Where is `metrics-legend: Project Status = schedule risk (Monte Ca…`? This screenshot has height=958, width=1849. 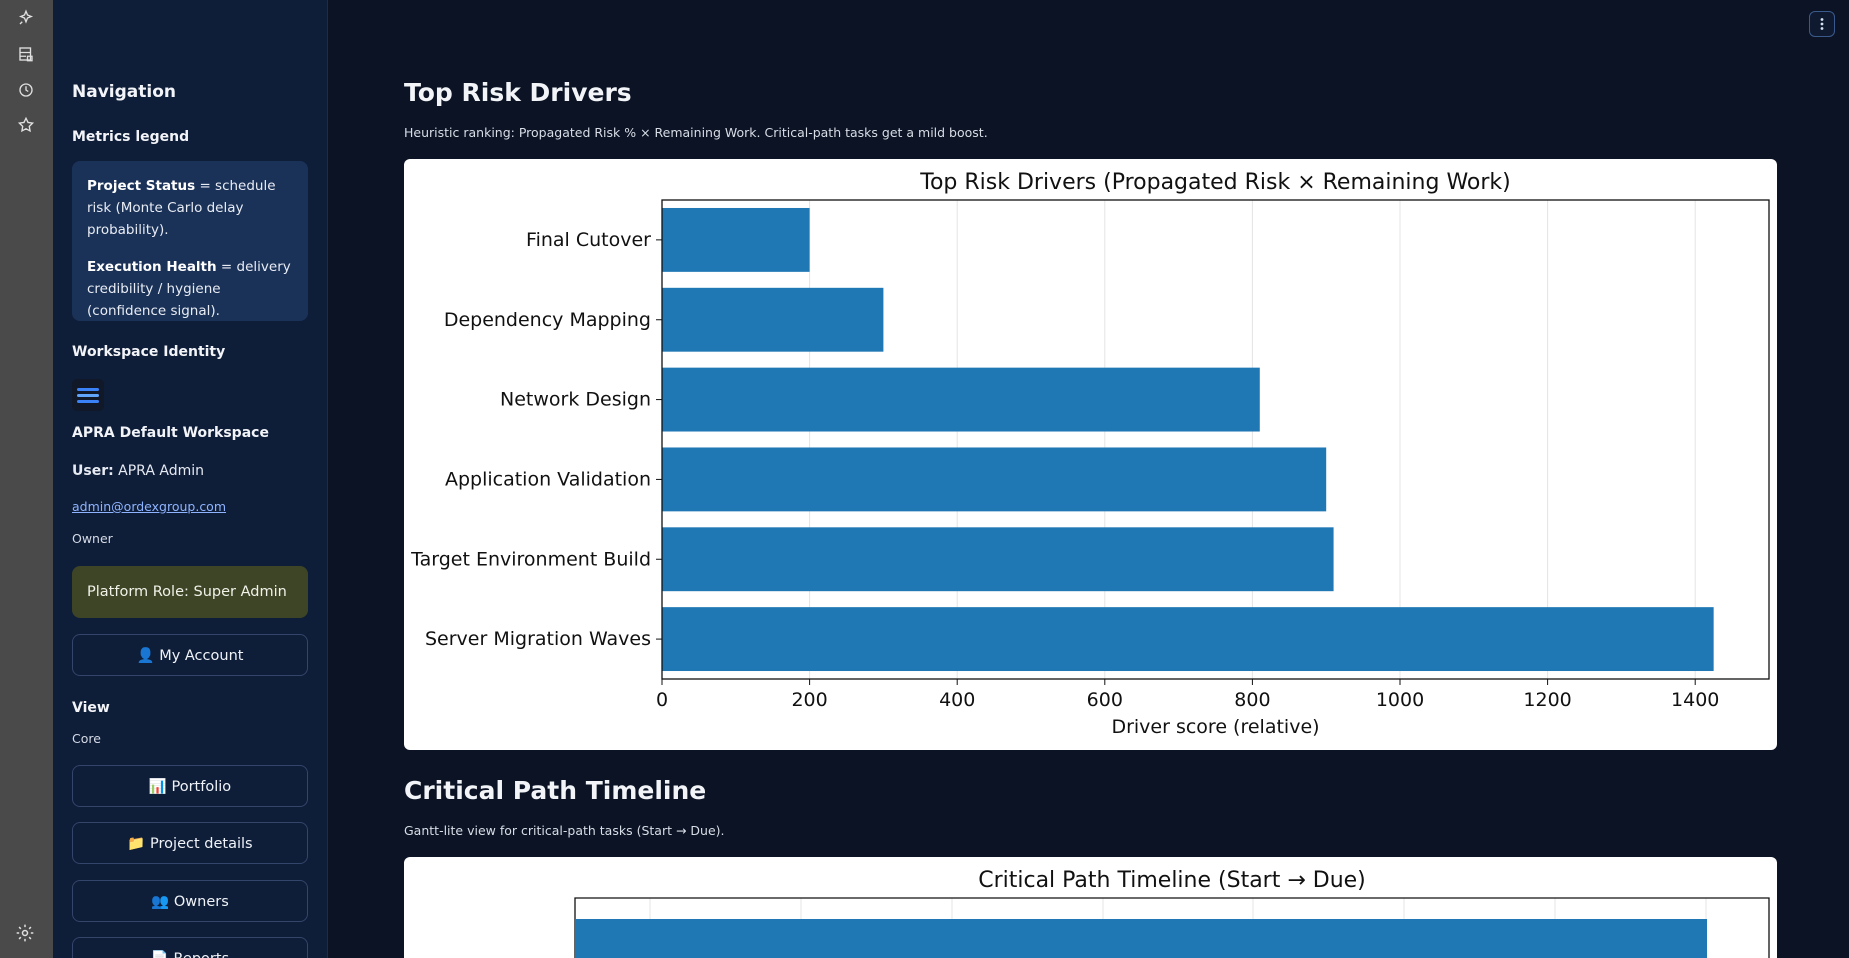
metrics-legend: Project Status = schedule risk (Monte Ca… is located at coordinates (190, 241).